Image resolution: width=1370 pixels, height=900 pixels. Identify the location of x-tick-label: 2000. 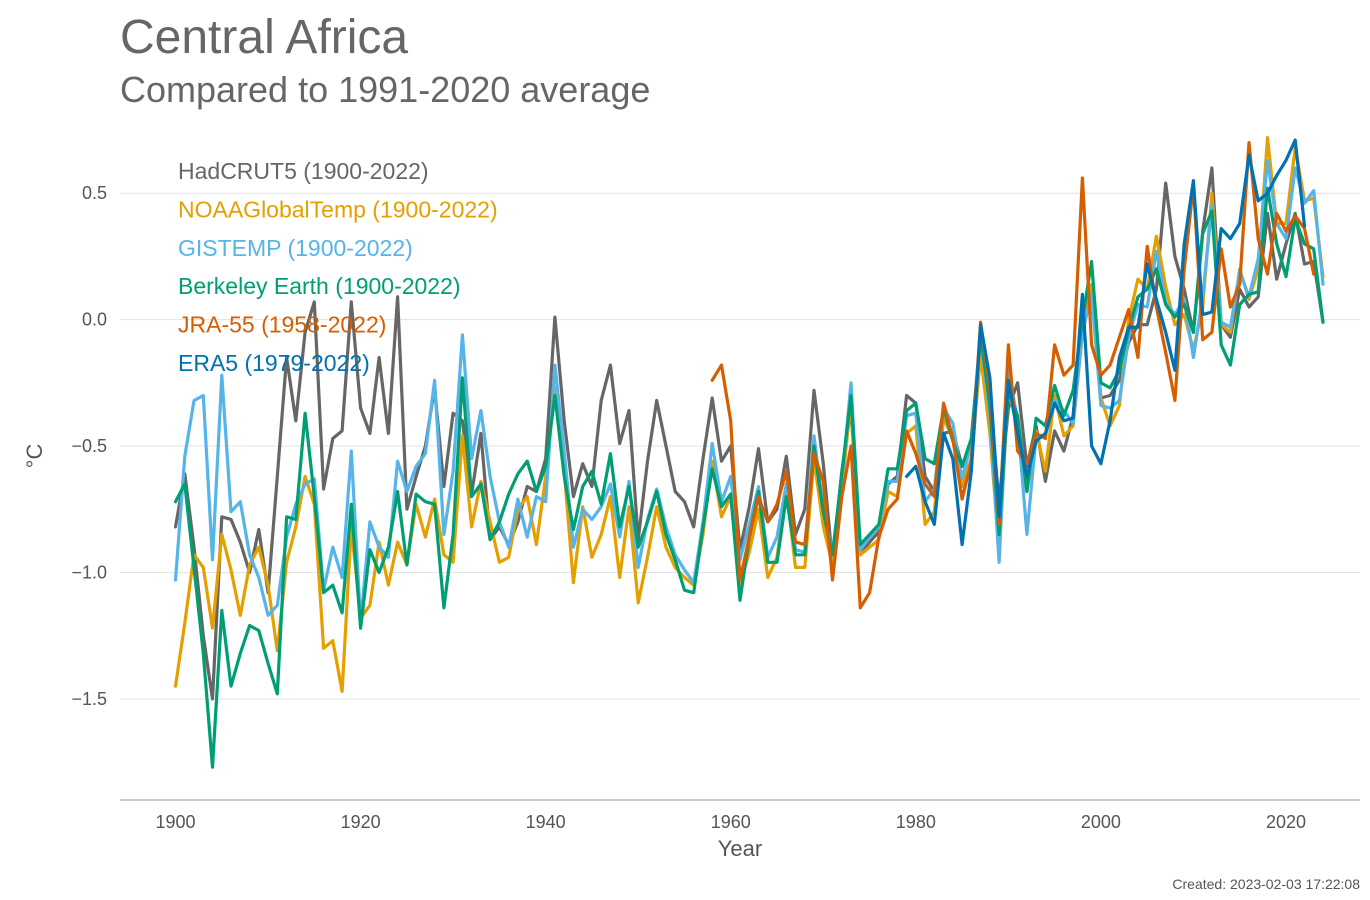
(1101, 822).